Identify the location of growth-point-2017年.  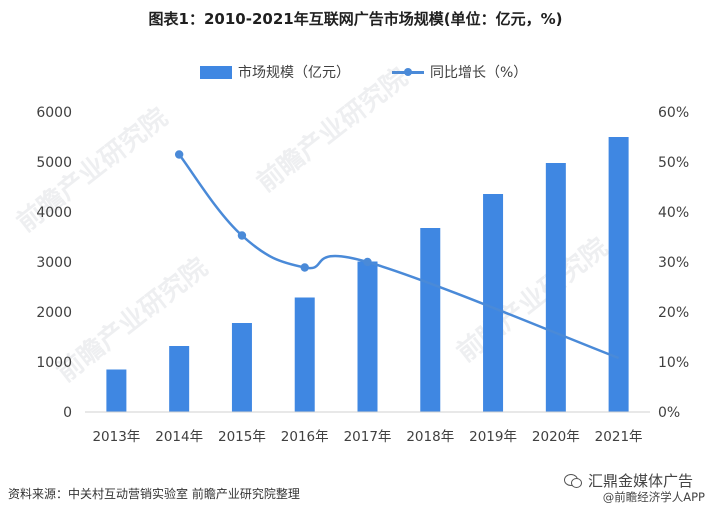
(367, 262).